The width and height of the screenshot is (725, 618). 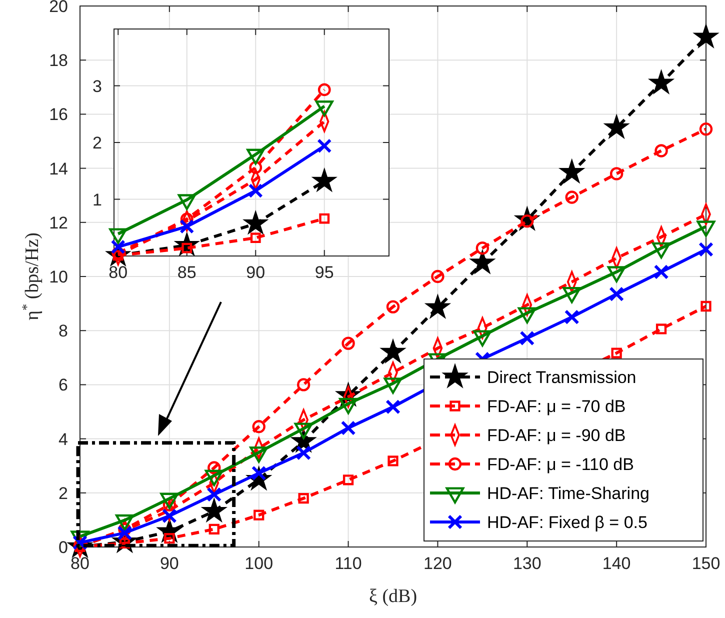 I want to click on y-tick-label: 20, so click(x=58, y=8).